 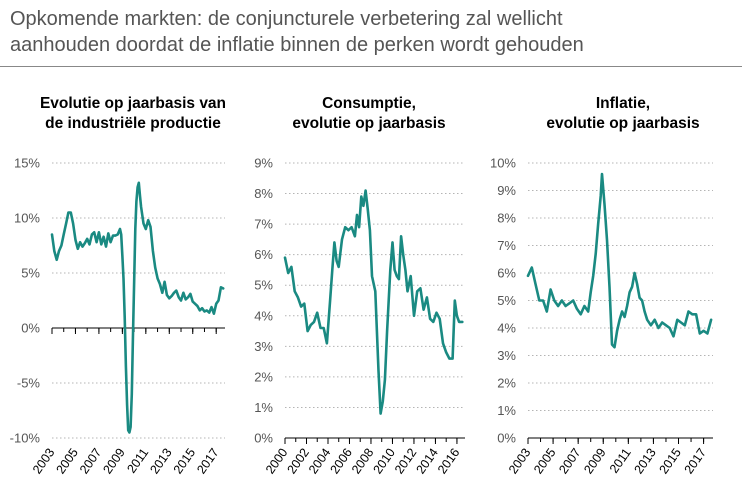 I want to click on x-tick-label: 2006, so click(x=341, y=461).